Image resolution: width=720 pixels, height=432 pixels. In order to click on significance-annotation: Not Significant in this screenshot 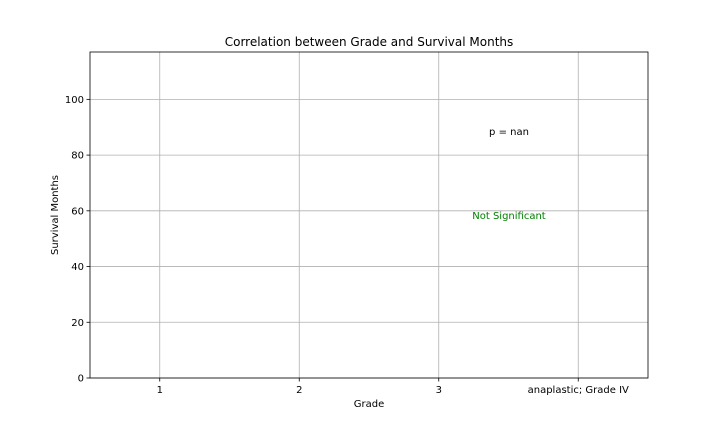, I will do `click(509, 216)`.